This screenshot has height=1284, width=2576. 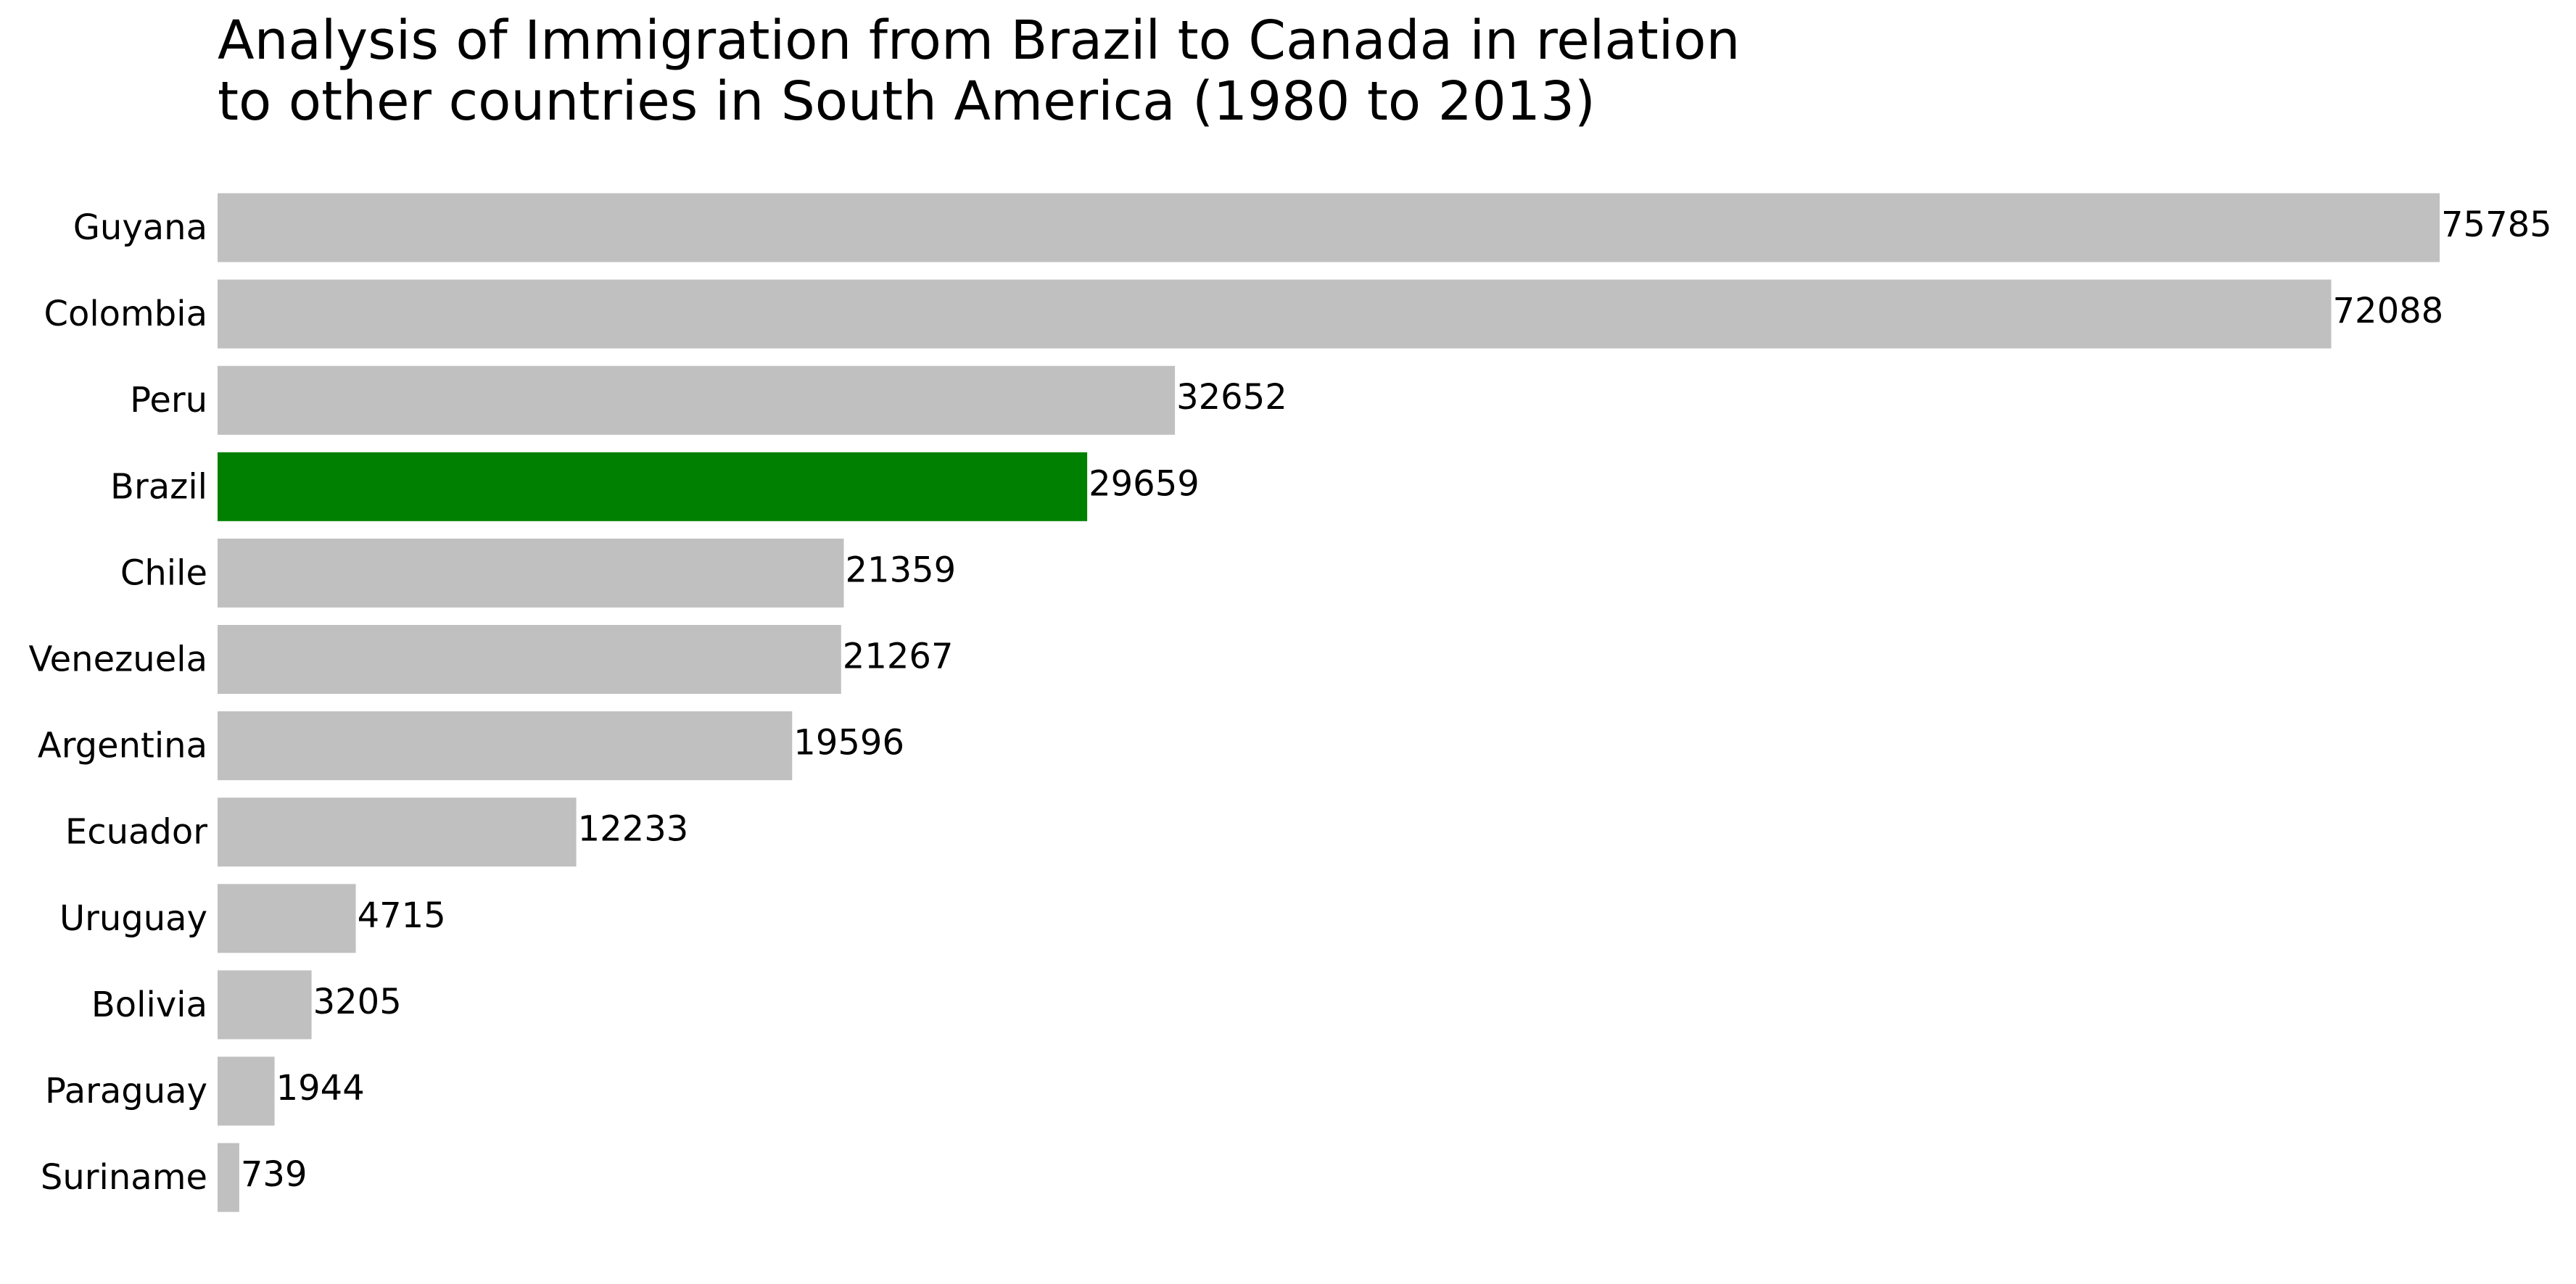 What do you see at coordinates (320, 1088) in the screenshot?
I see `value-label-paraguay: 1944` at bounding box center [320, 1088].